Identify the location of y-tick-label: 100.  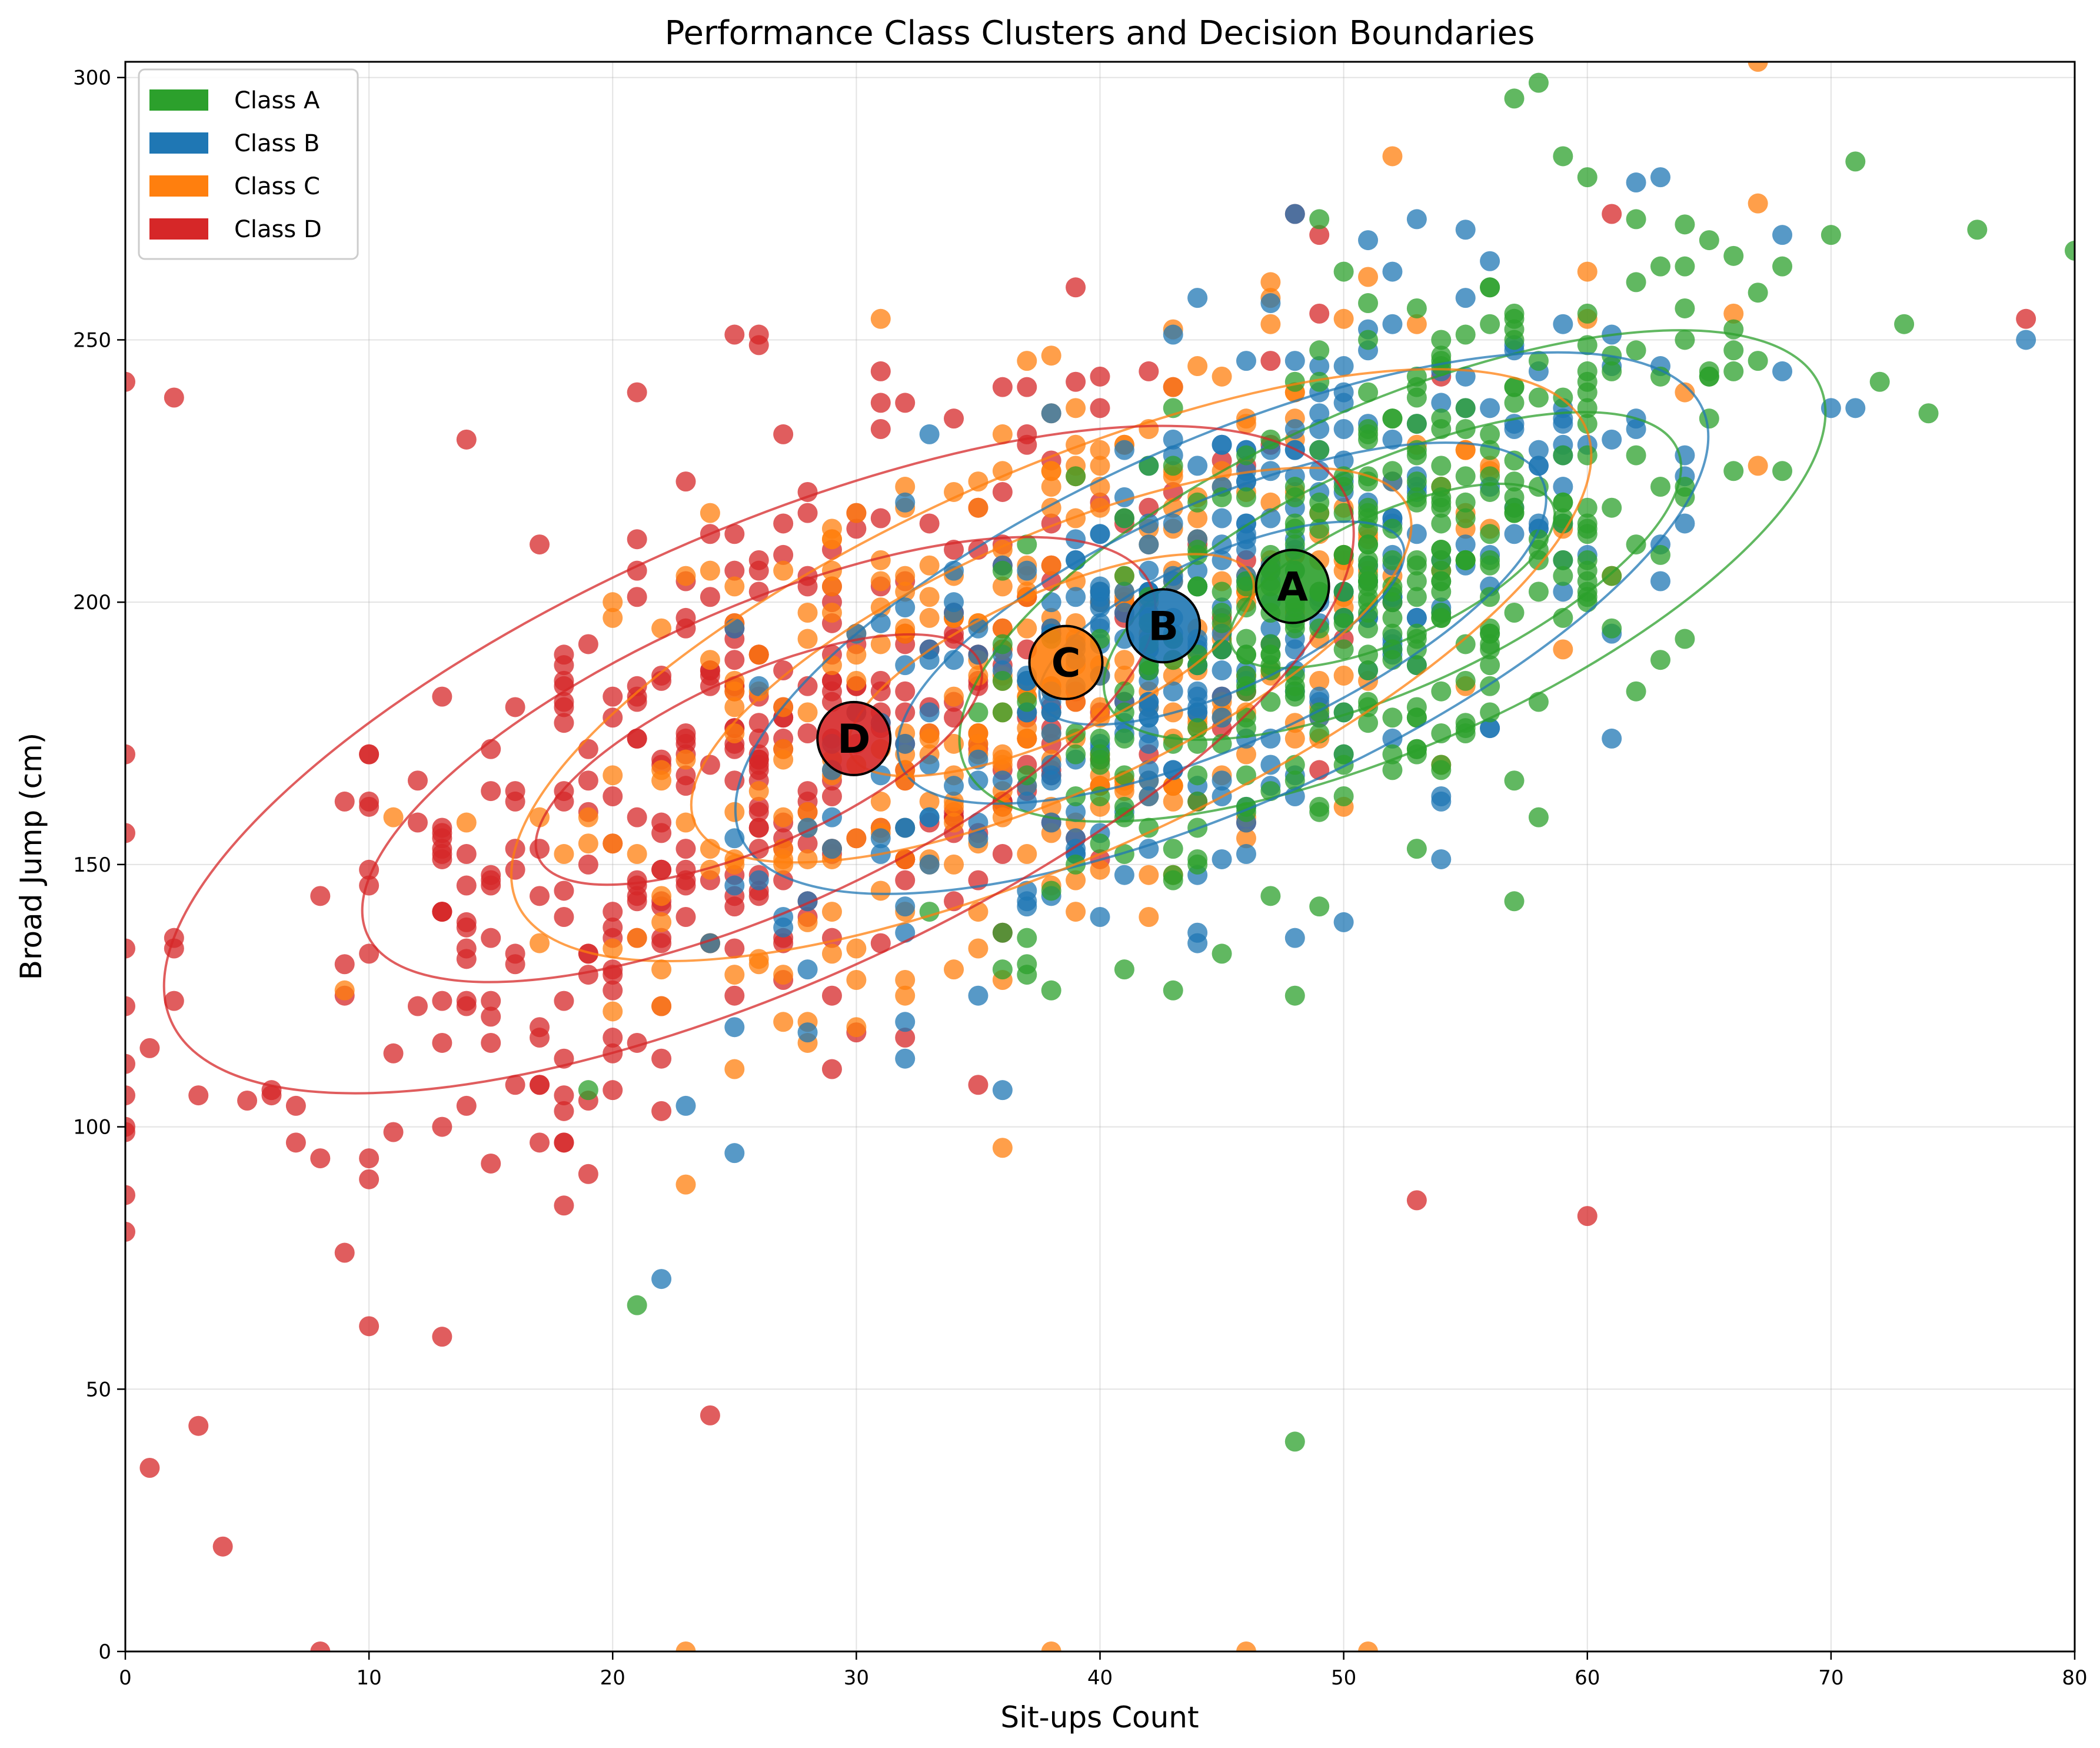
(92, 1127).